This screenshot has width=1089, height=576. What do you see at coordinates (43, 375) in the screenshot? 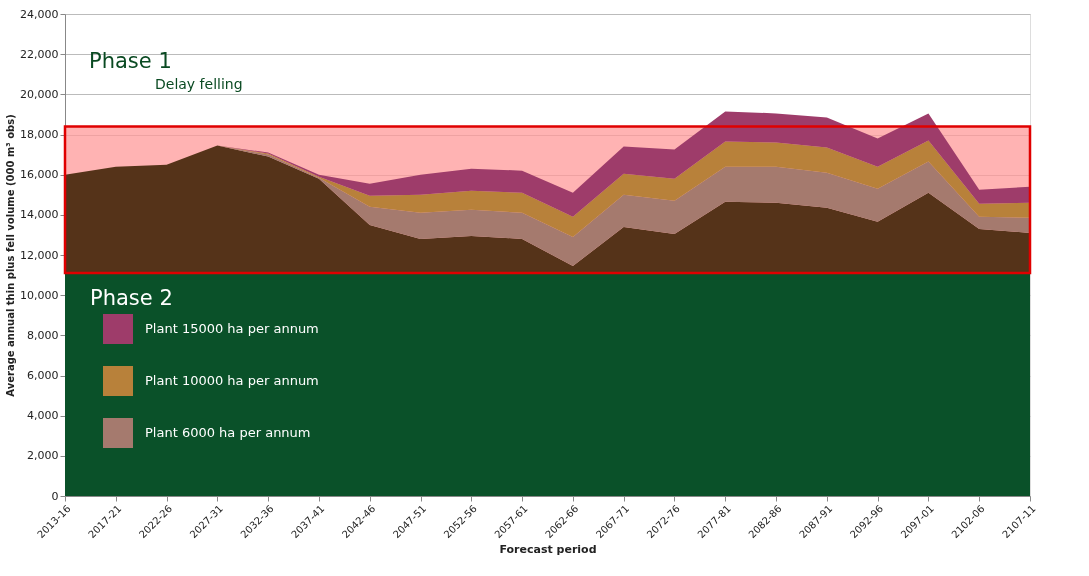
I see `y-tick-label: 6,000` at bounding box center [43, 375].